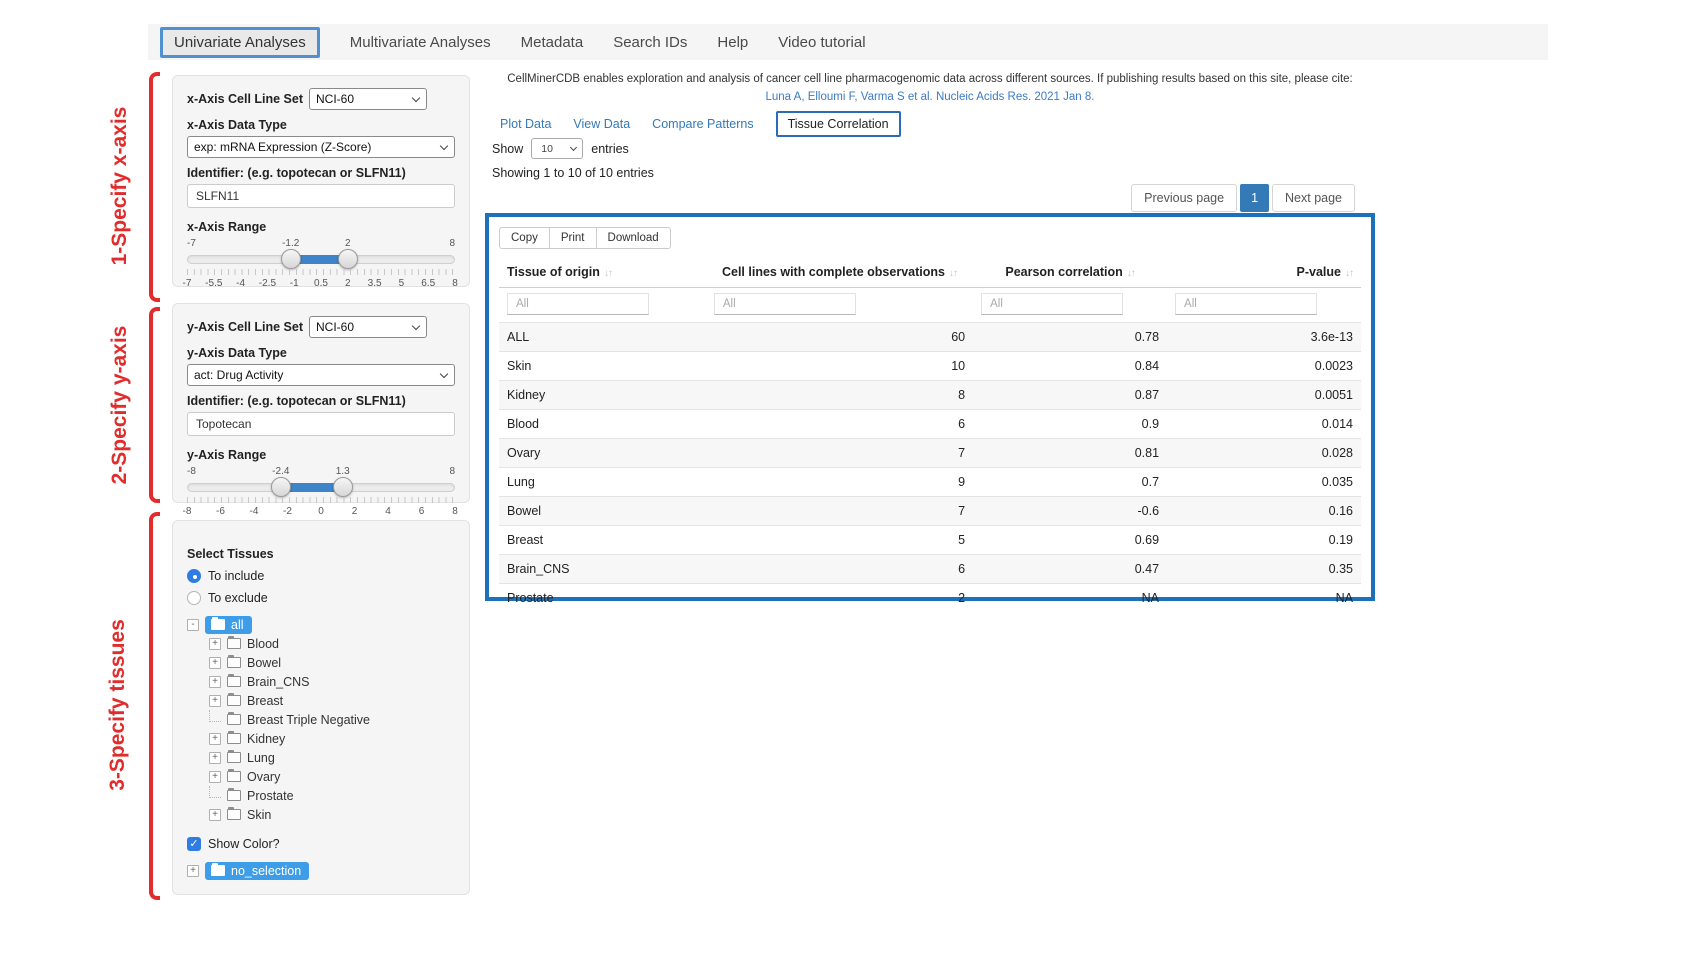 The width and height of the screenshot is (1700, 956). I want to click on pearson-cell: 0.9, so click(1070, 424).